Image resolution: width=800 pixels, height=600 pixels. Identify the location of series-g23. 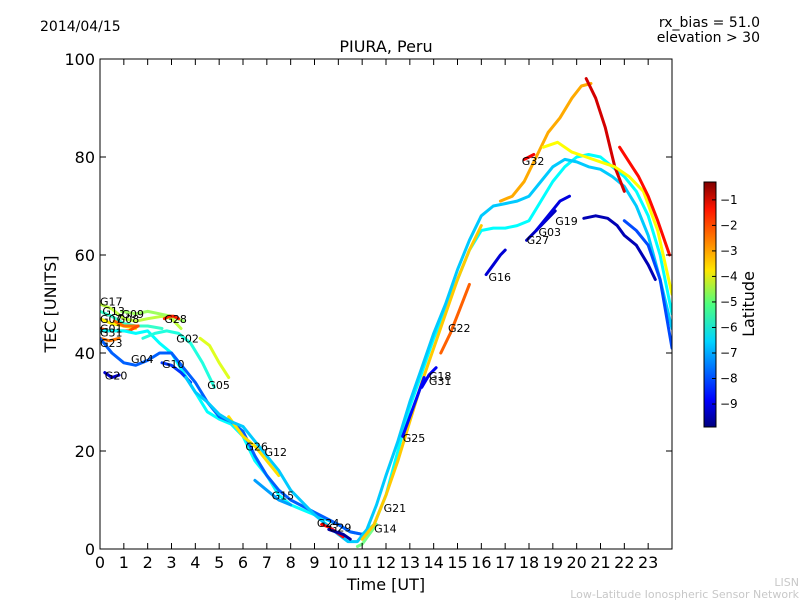
(110, 339).